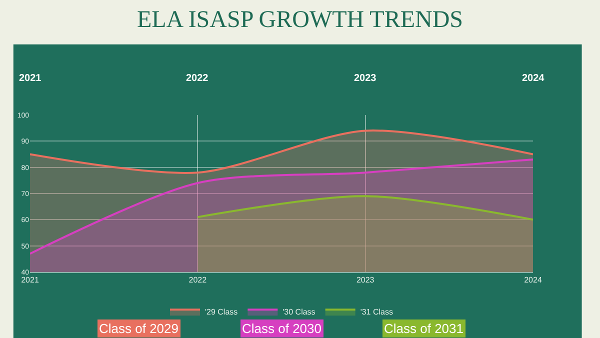  What do you see at coordinates (138, 328) in the screenshot?
I see `text: Class of 2029` at bounding box center [138, 328].